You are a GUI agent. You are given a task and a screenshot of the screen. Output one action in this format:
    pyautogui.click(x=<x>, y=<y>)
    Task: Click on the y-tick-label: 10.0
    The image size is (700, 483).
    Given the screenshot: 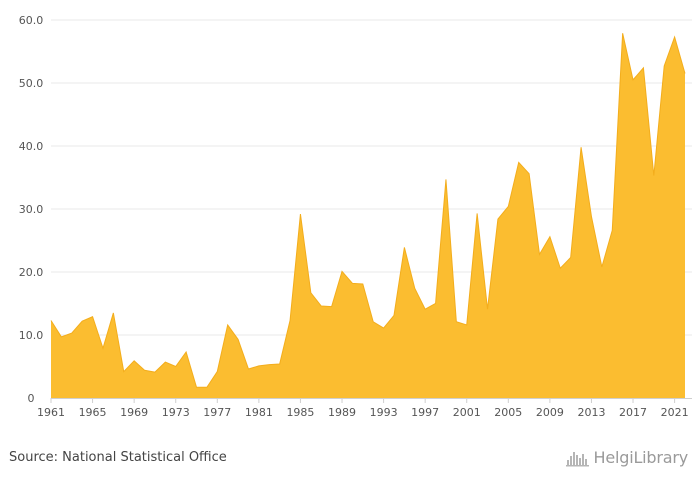 What is the action you would take?
    pyautogui.click(x=31, y=335)
    